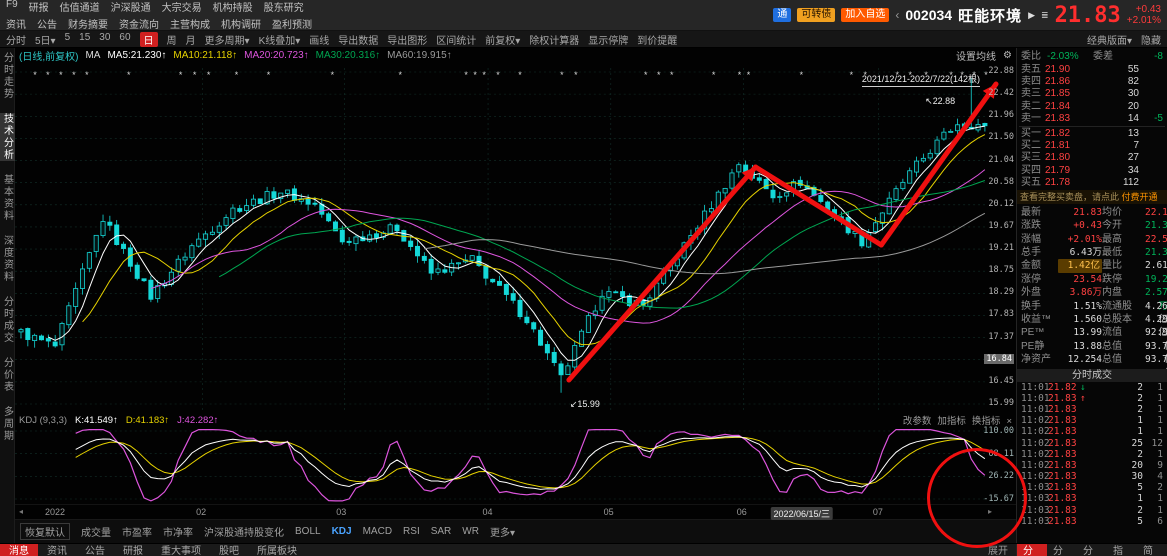 This screenshot has width=1167, height=556. What do you see at coordinates (358, 41) in the screenshot?
I see `toolbar-button: 导出数据` at bounding box center [358, 41].